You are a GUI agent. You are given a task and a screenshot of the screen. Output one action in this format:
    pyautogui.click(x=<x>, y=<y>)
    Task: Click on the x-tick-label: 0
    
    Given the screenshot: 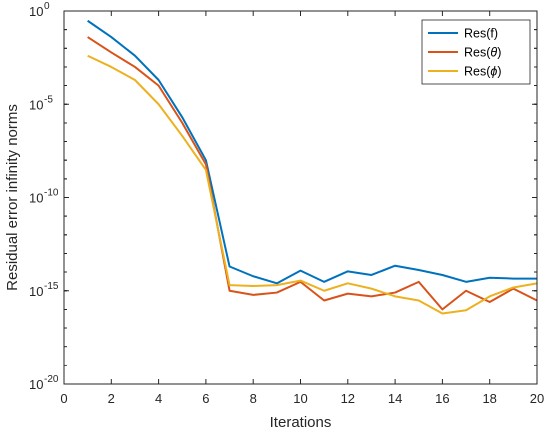 What is the action you would take?
    pyautogui.click(x=63, y=398)
    